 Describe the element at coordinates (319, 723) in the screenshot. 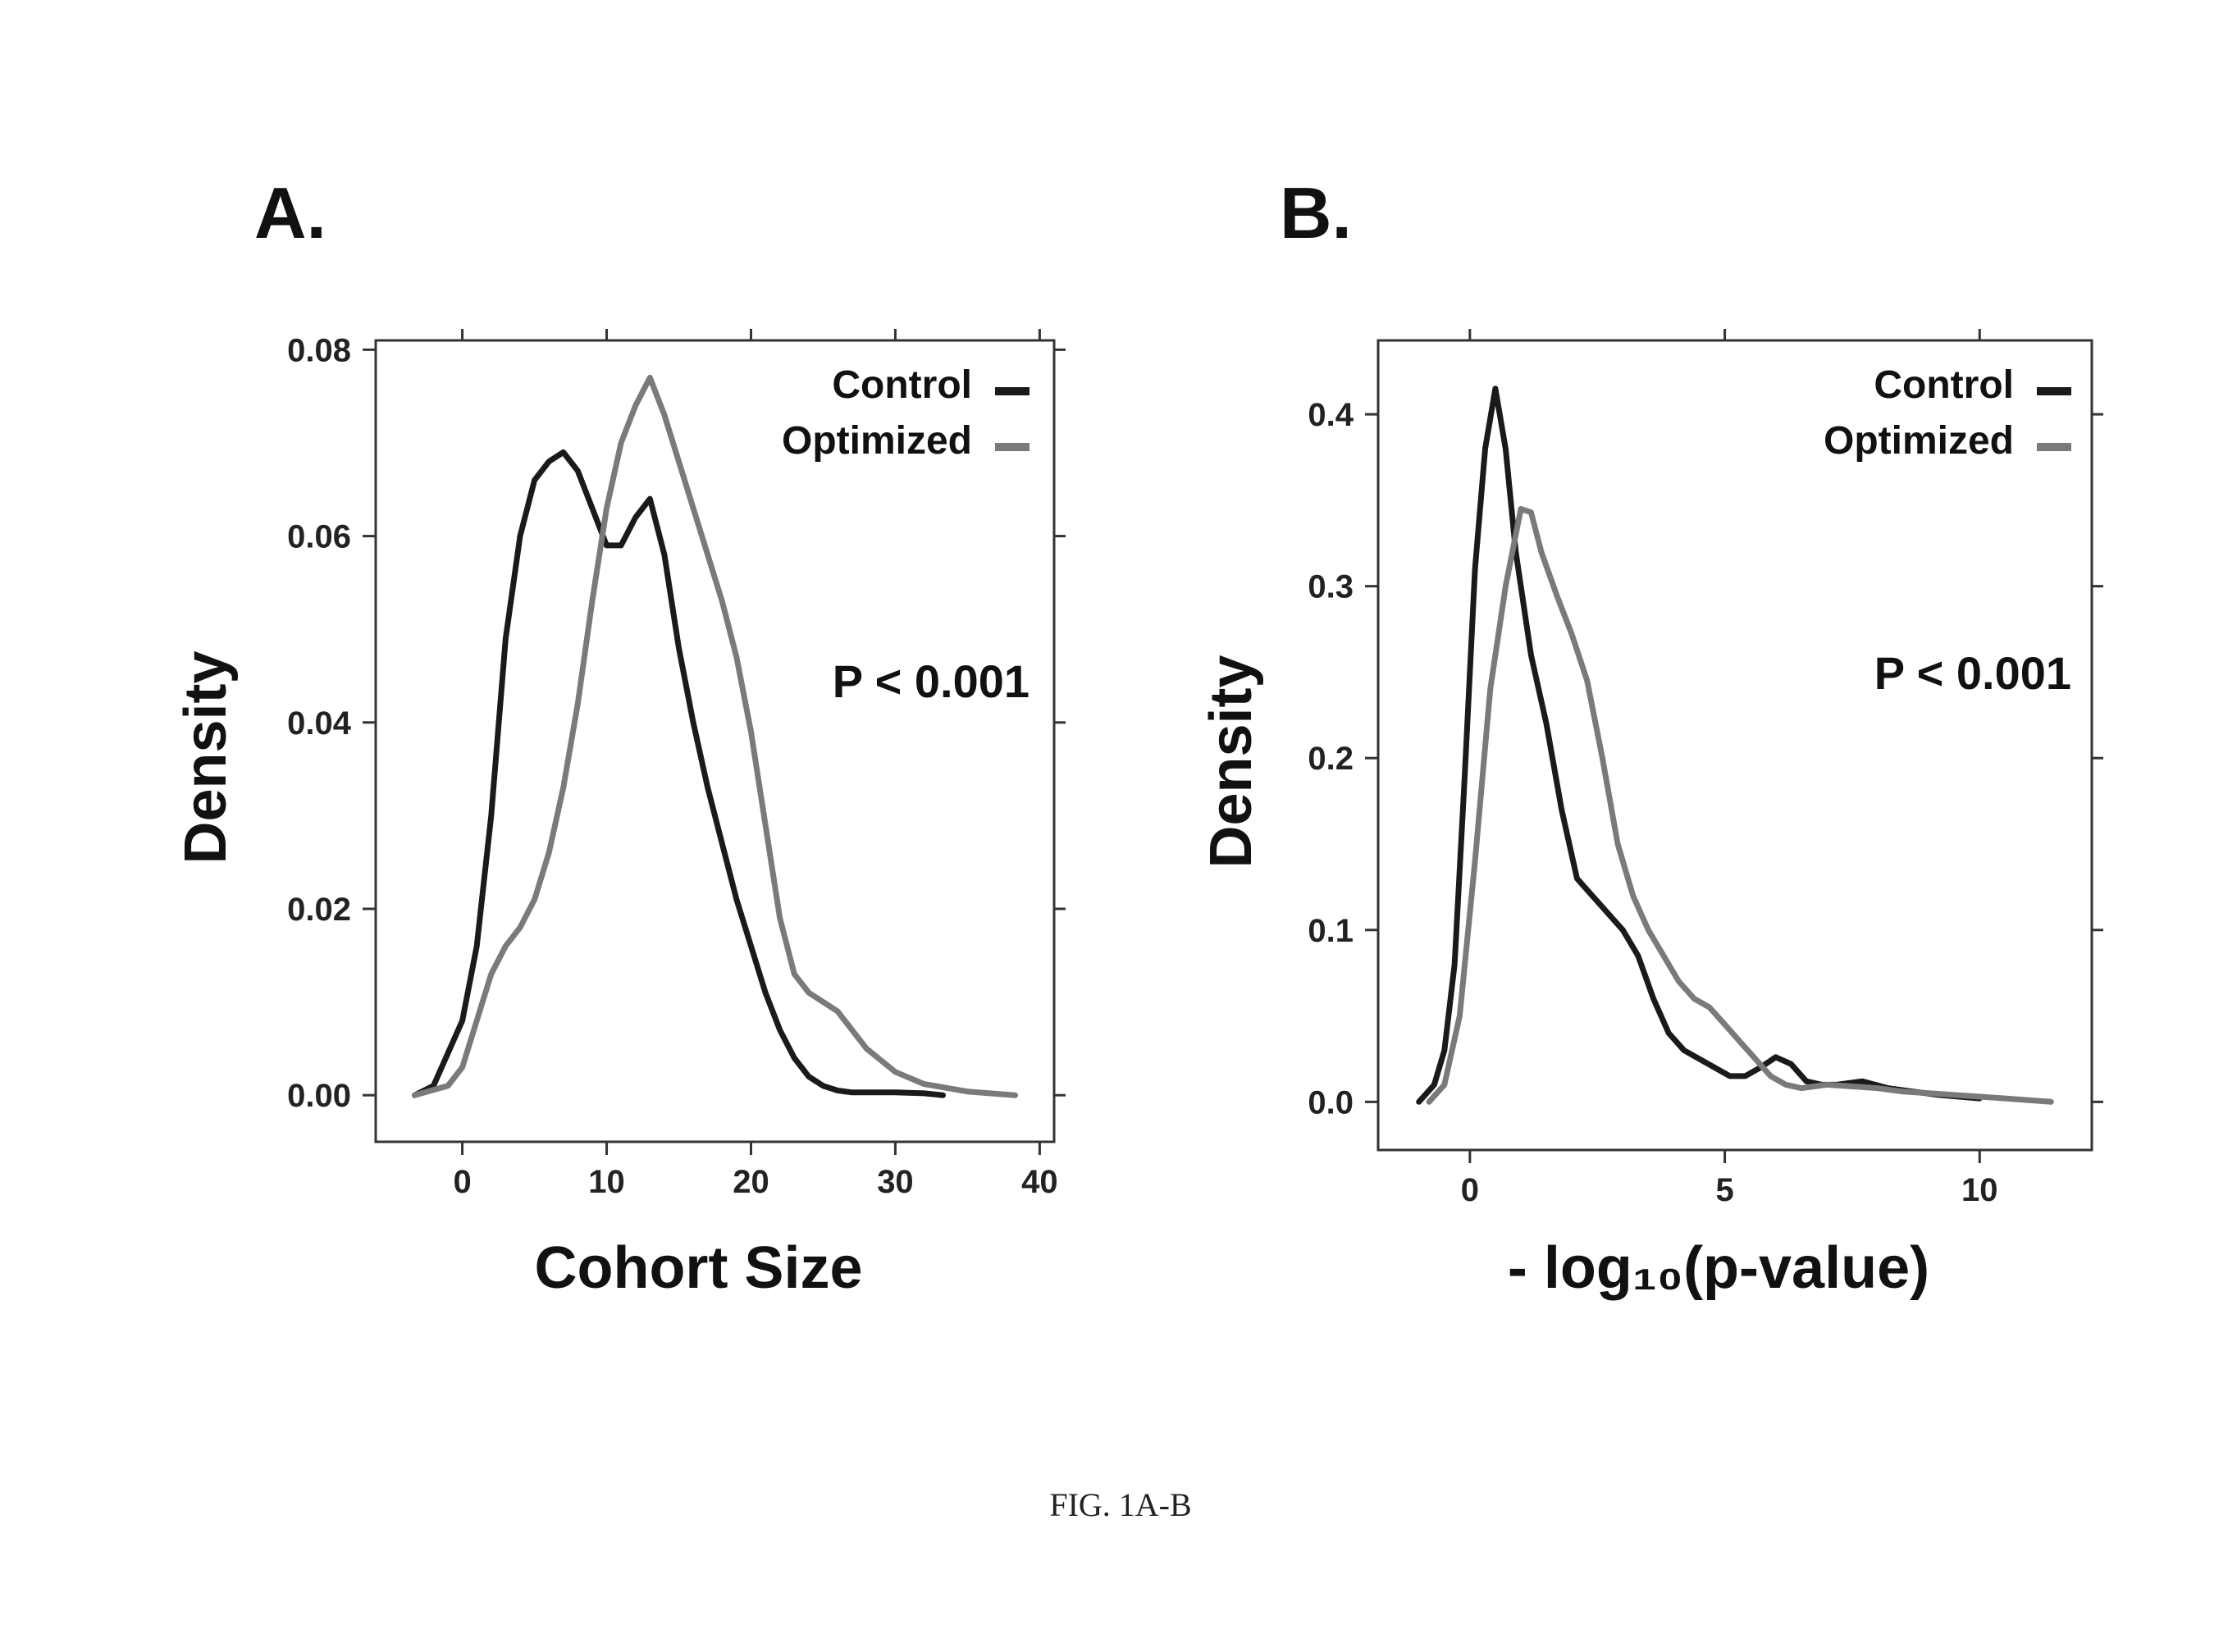

I see `y-tick-label: 0.04` at that location.